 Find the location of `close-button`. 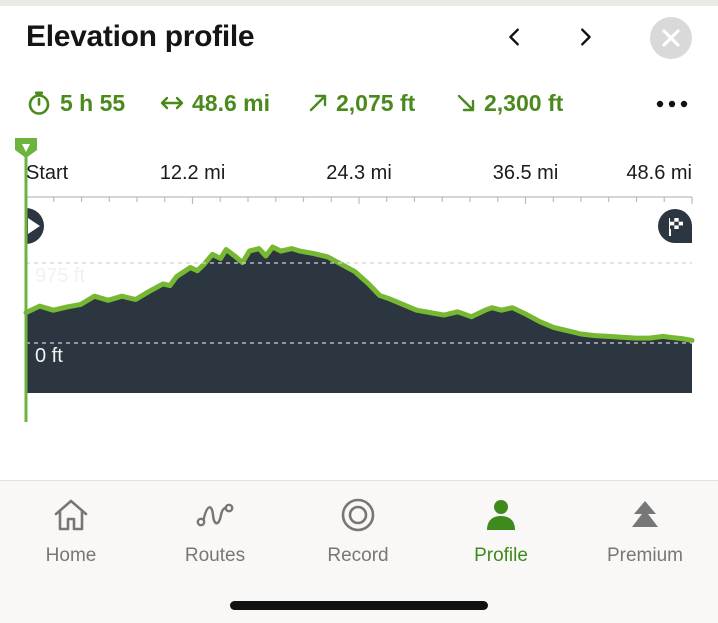

close-button is located at coordinates (671, 38).